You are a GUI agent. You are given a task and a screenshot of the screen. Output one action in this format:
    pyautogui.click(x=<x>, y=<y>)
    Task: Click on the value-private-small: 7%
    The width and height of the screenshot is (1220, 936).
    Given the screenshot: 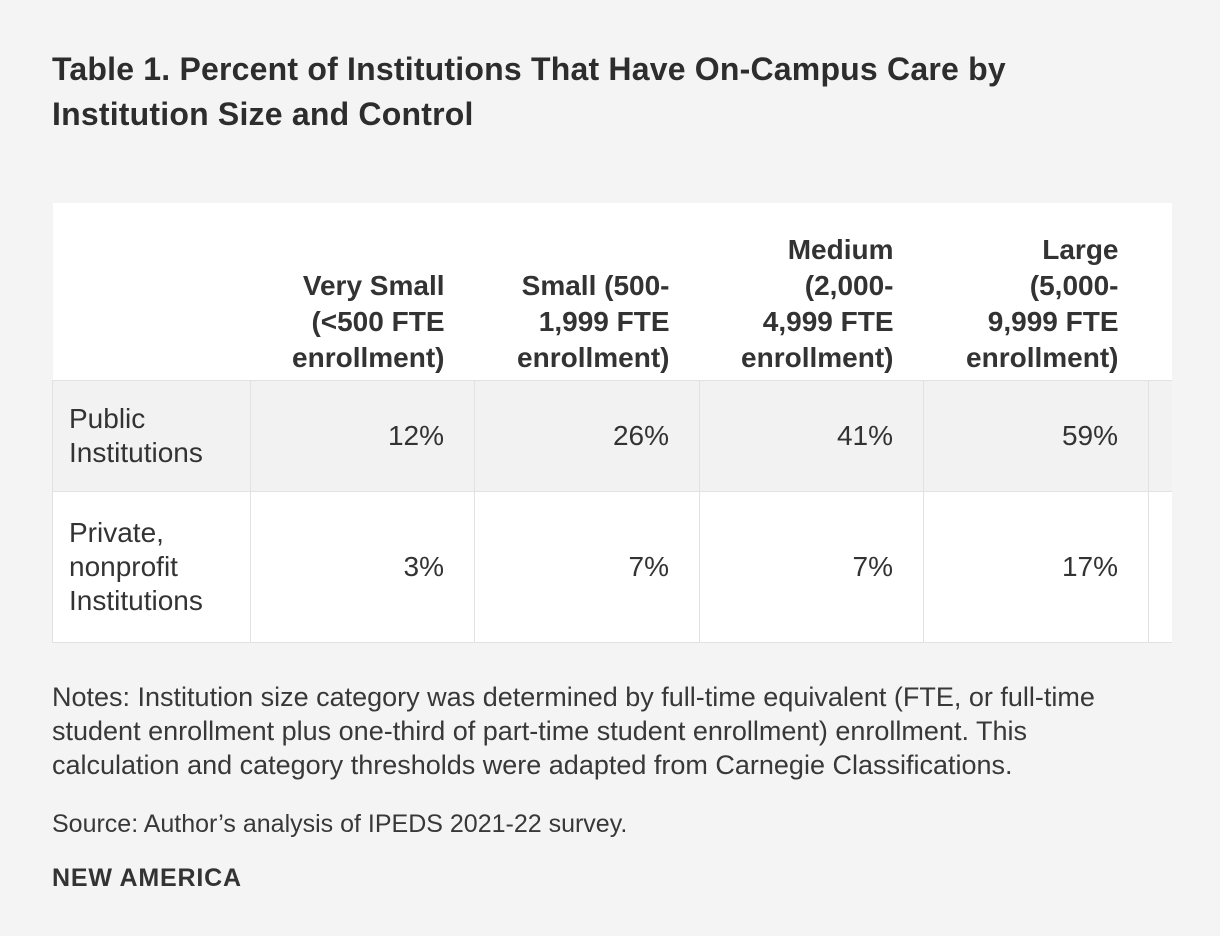 What is the action you would take?
    pyautogui.click(x=587, y=566)
    